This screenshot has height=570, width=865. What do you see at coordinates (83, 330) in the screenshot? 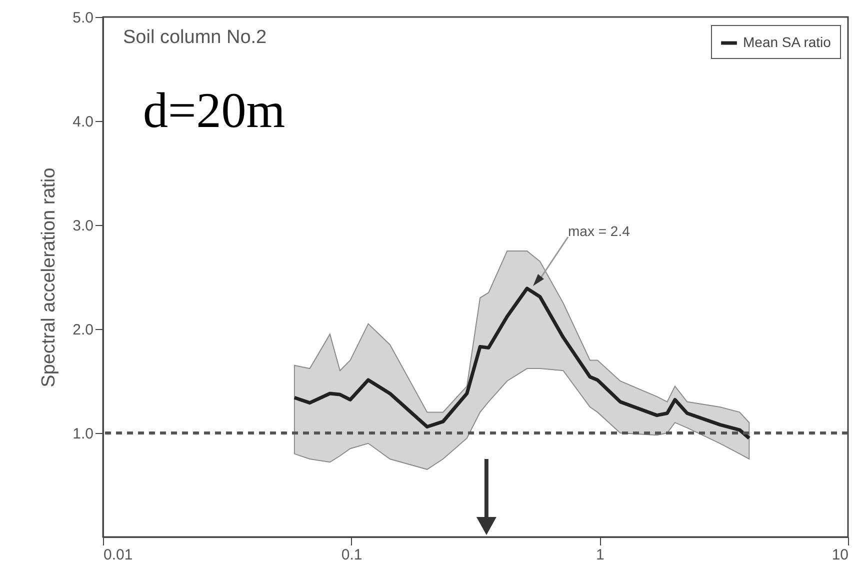
I see `y-tick-label: 2.0` at bounding box center [83, 330].